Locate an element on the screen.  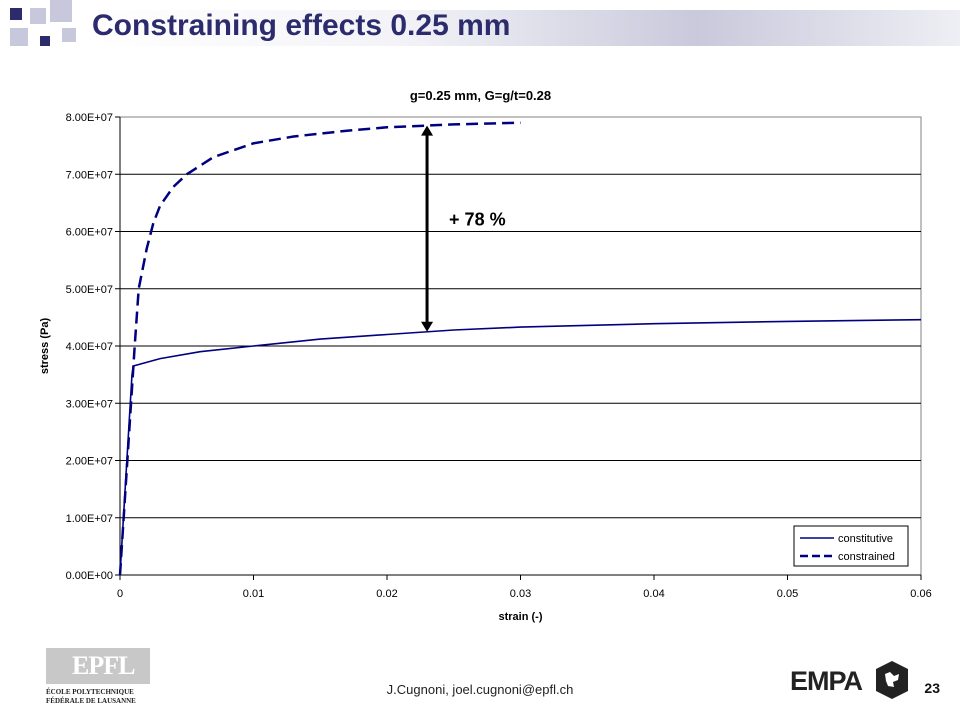
empa-wordmark: EMPA is located at coordinates (826, 681).